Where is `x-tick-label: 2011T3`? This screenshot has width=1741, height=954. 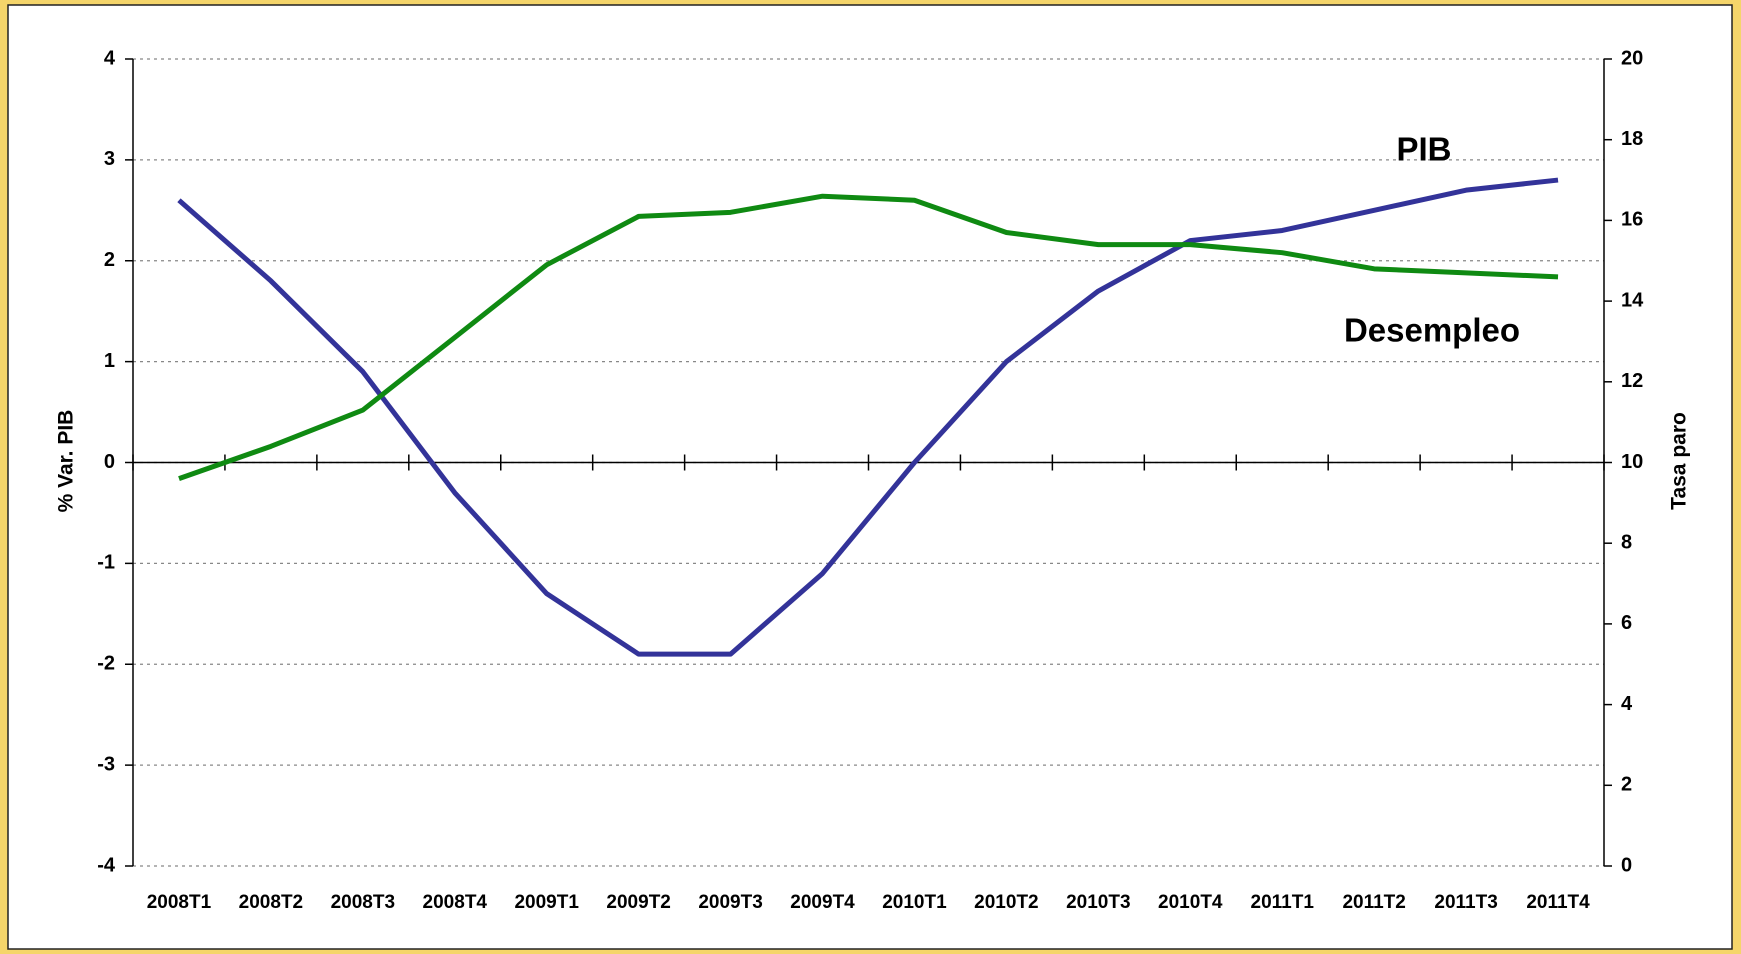 x-tick-label: 2011T3 is located at coordinates (1465, 902).